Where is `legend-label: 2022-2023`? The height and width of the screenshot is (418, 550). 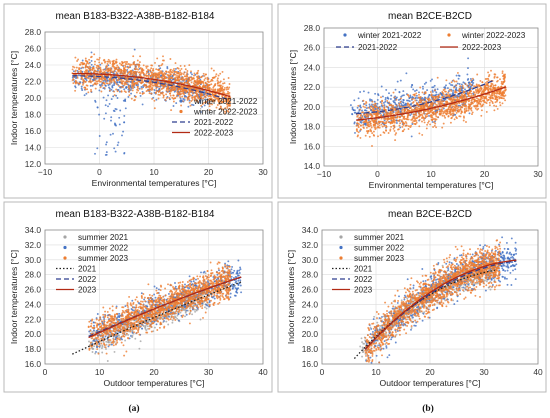 legend-label: 2022-2023 is located at coordinates (482, 47).